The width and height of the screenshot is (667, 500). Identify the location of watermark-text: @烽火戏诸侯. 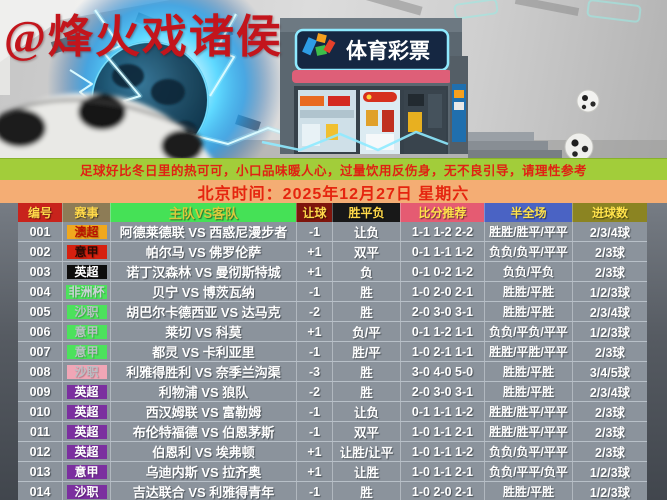
(143, 37).